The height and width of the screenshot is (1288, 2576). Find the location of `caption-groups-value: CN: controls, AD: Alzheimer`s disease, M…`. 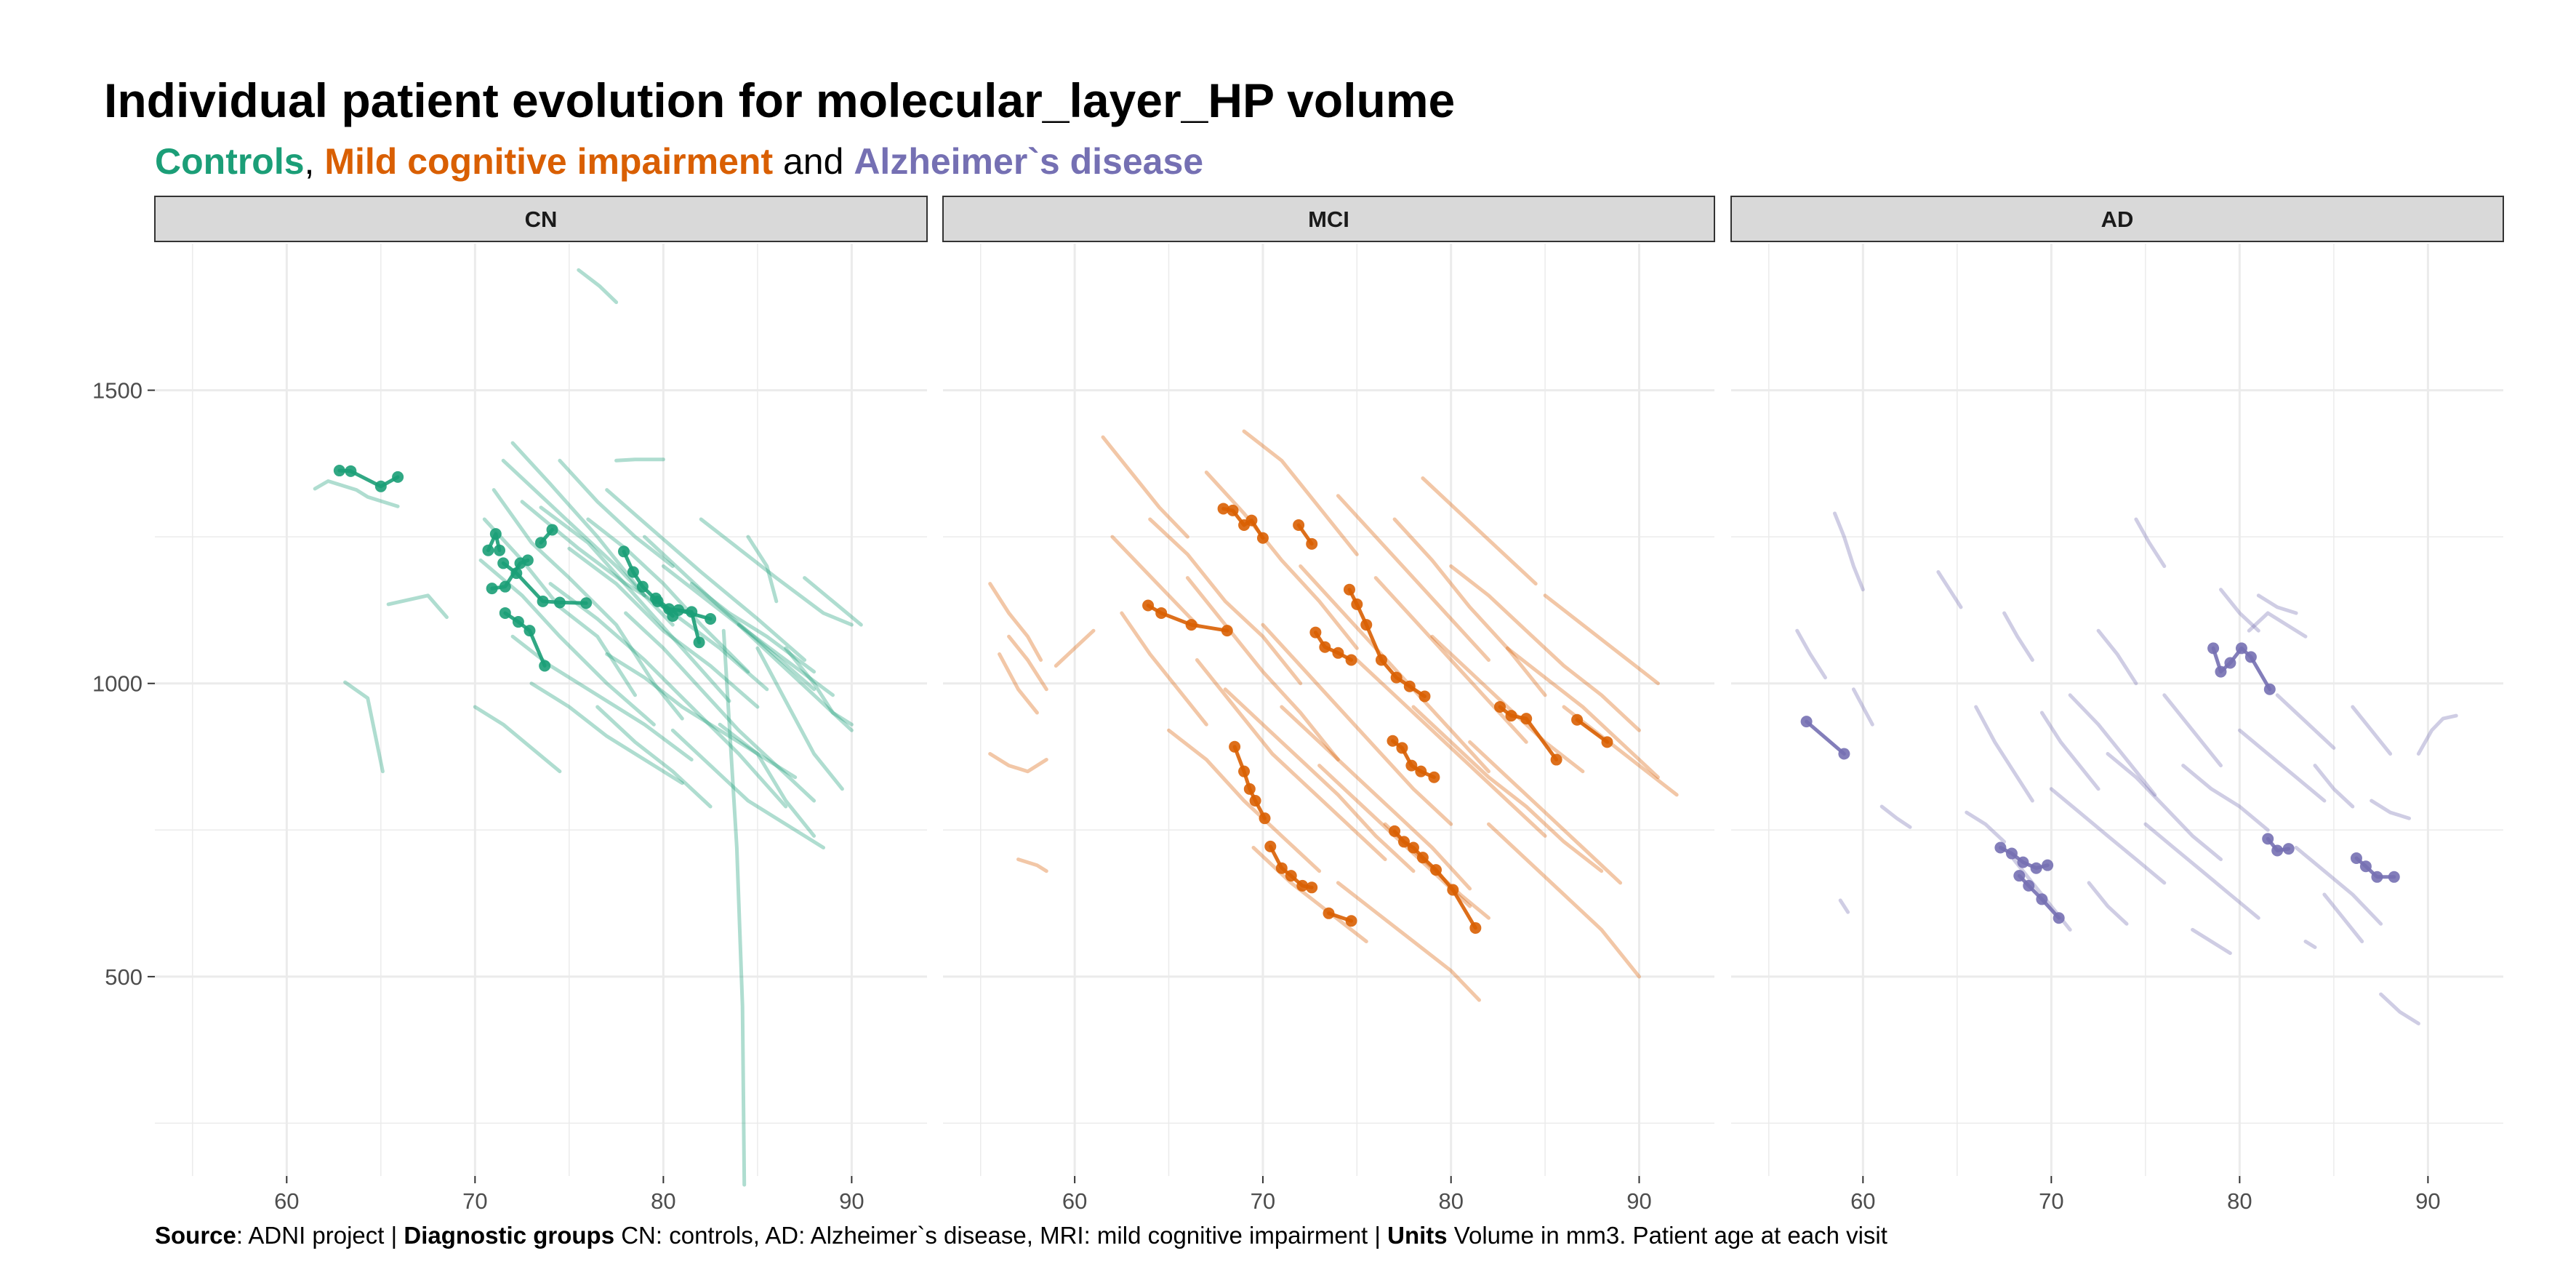

caption-groups-value: CN: controls, AD: Alzheimer`s disease, M… is located at coordinates (1001, 1235).